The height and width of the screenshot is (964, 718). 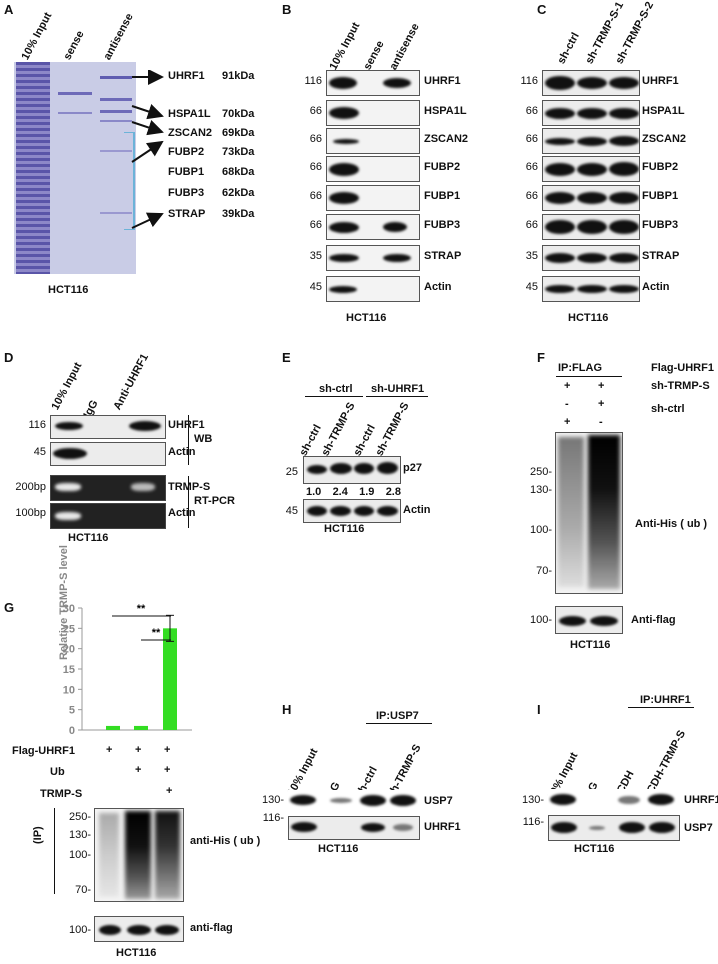 What do you see at coordinates (287, 709) in the screenshot?
I see `panel-label-h: H` at bounding box center [287, 709].